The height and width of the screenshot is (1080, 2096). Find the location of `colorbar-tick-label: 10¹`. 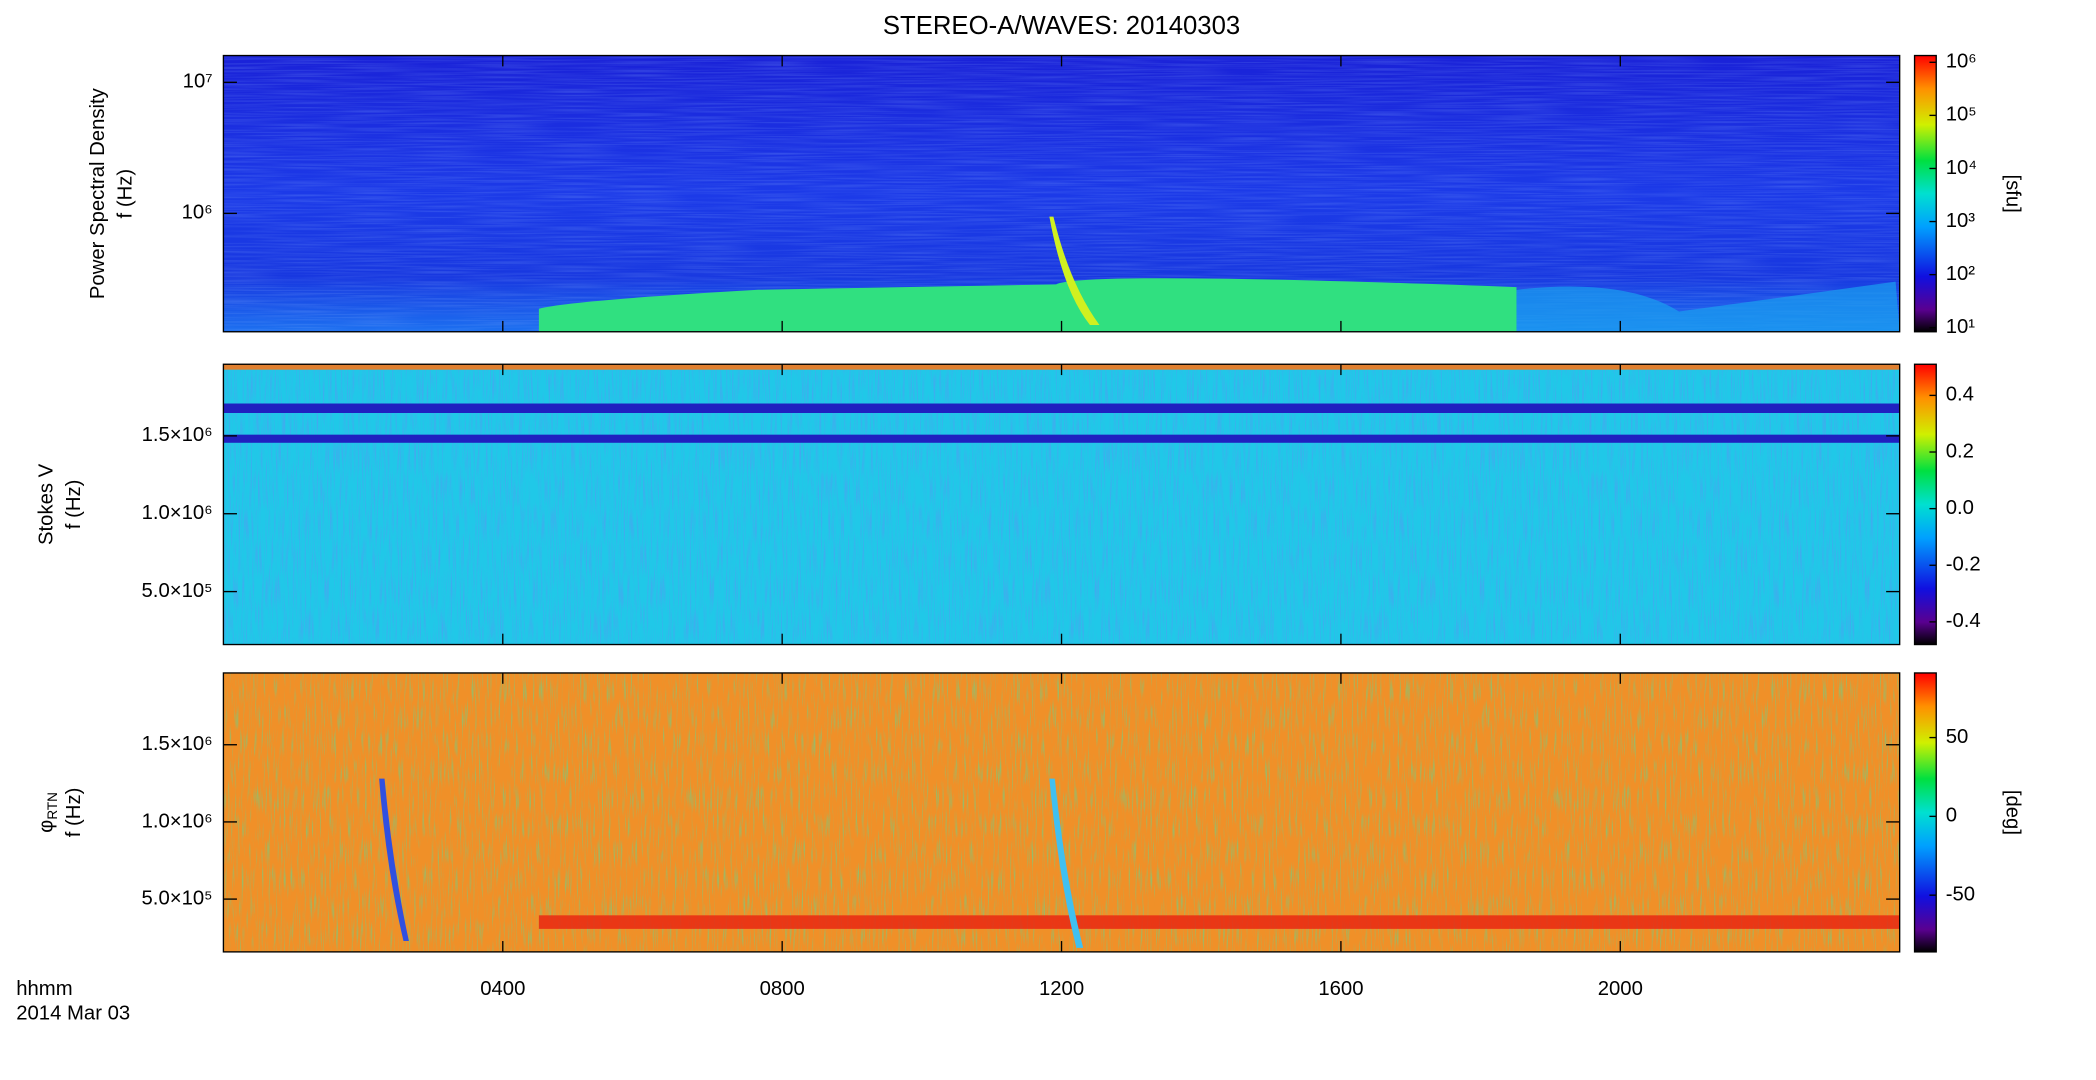

colorbar-tick-label: 10¹ is located at coordinates (1961, 327).